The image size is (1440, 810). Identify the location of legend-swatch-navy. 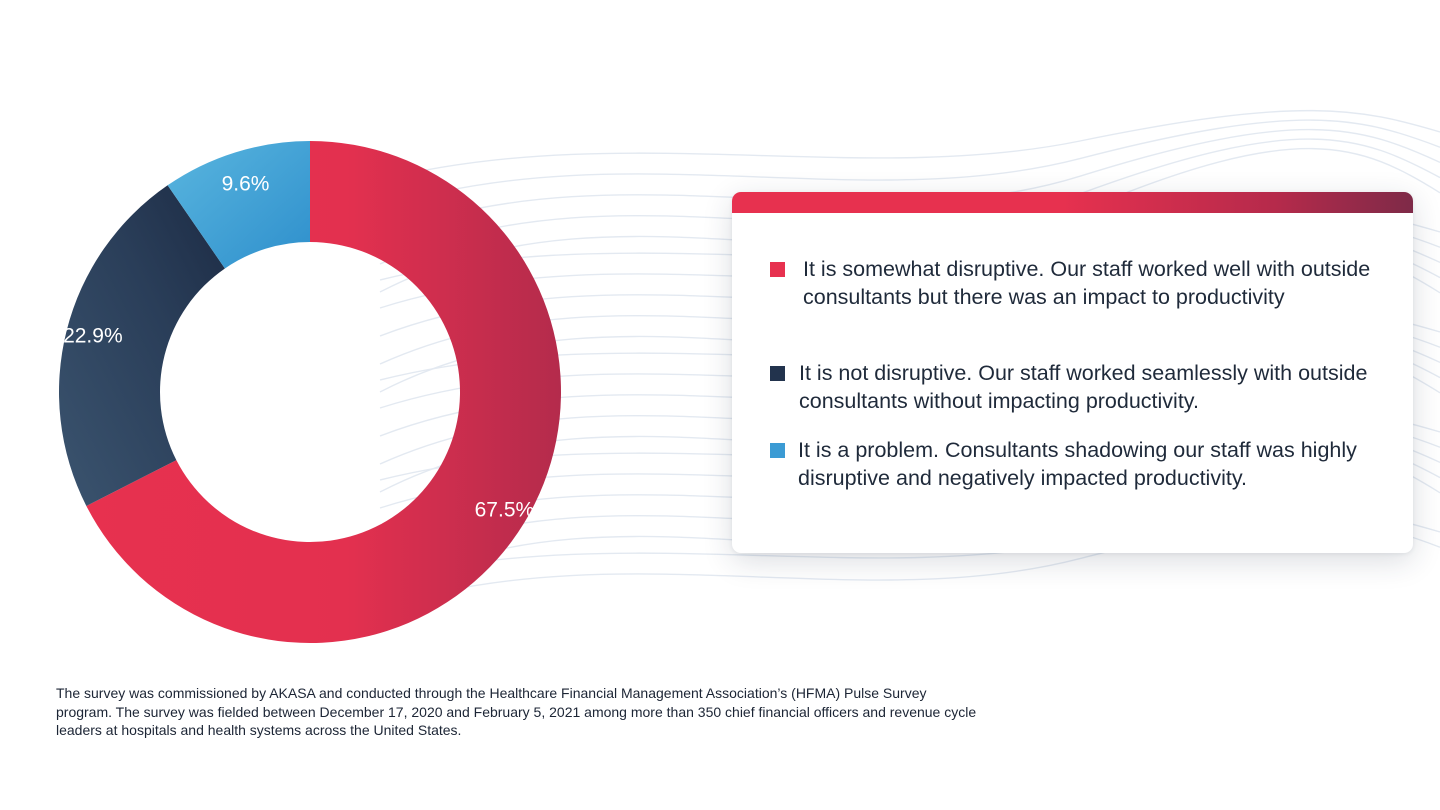
(777, 373).